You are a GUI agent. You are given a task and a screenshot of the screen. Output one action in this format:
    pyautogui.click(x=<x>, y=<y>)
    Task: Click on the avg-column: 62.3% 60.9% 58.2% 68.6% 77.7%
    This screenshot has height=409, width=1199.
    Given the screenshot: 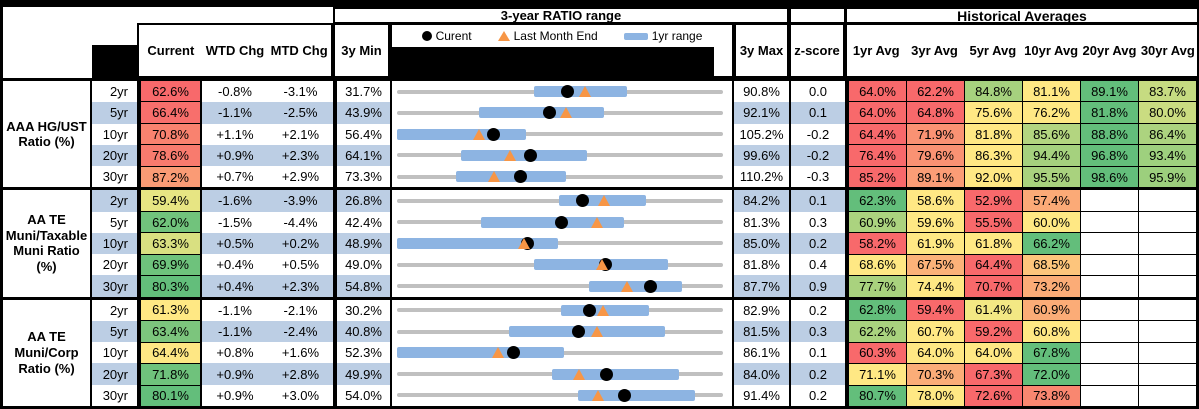 What is the action you would take?
    pyautogui.click(x=878, y=243)
    